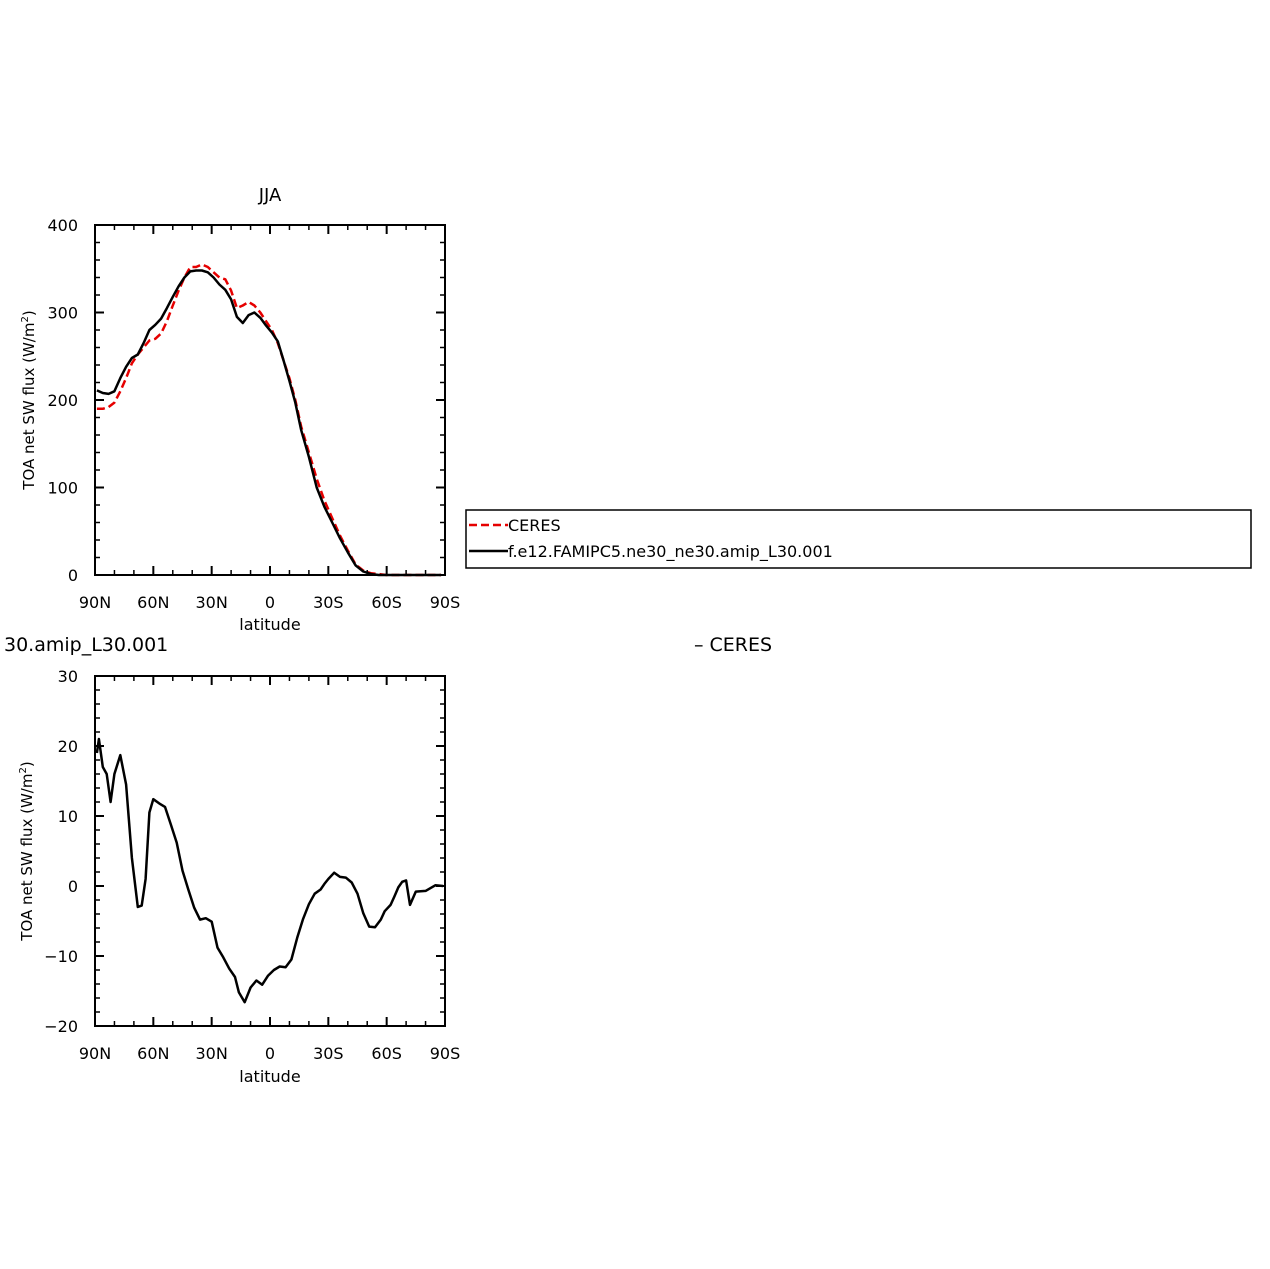 Image resolution: width=1270 pixels, height=1269 pixels. I want to click on top-series-line-ceres, so click(269, 420).